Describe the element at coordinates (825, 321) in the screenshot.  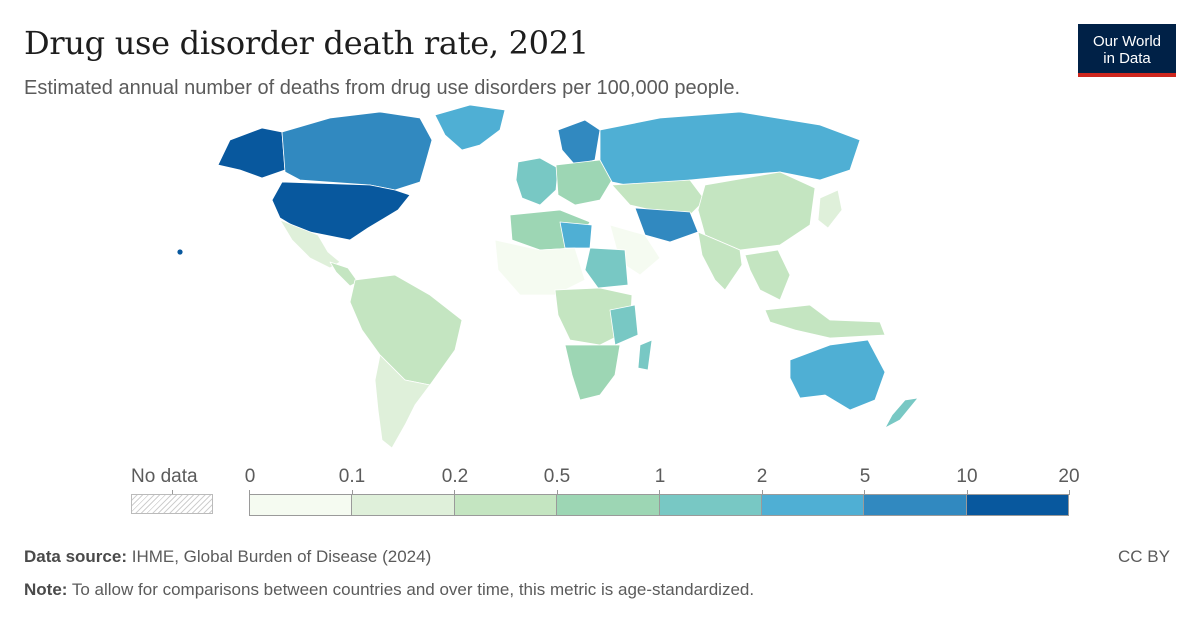
I see `region-indonesia` at that location.